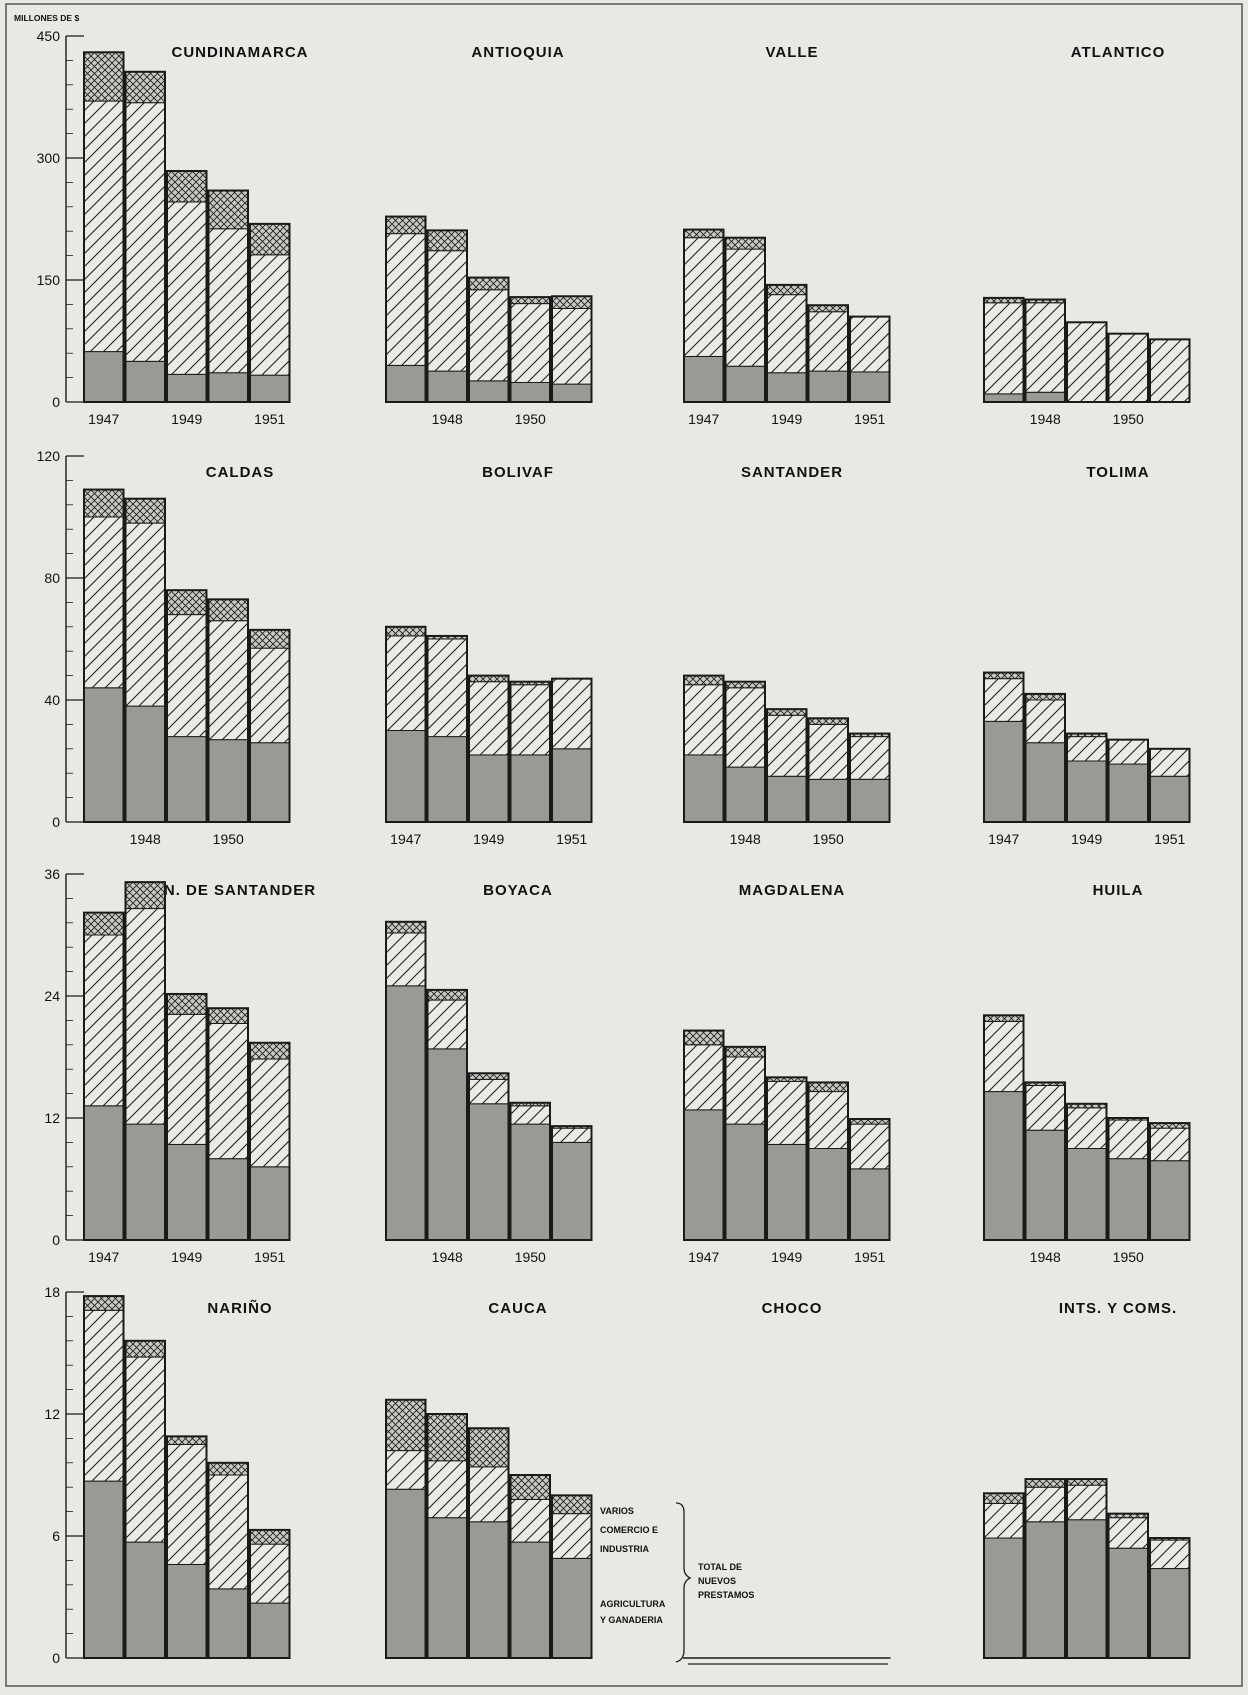  I want to click on panel-title: VALLE, so click(791, 52).